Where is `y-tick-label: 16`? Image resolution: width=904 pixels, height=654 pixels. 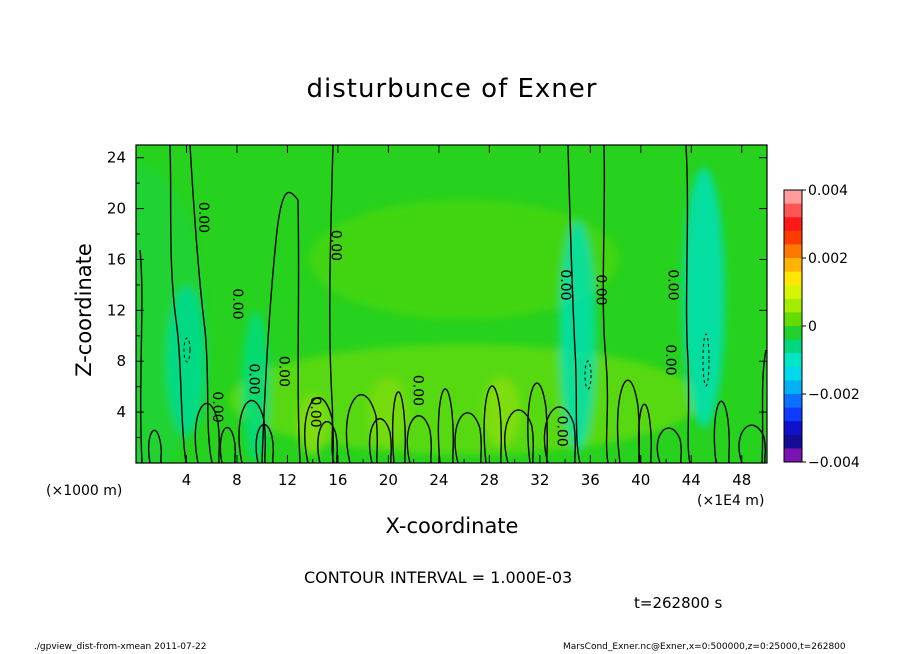
y-tick-label: 16 is located at coordinates (116, 259).